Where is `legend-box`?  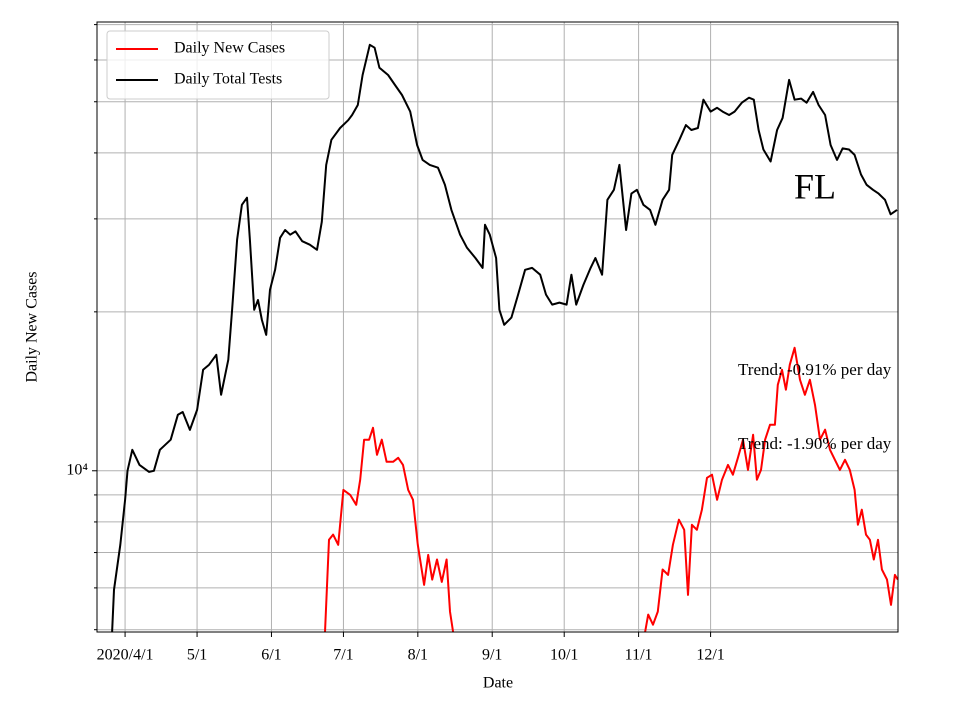
legend-box is located at coordinates (218, 65).